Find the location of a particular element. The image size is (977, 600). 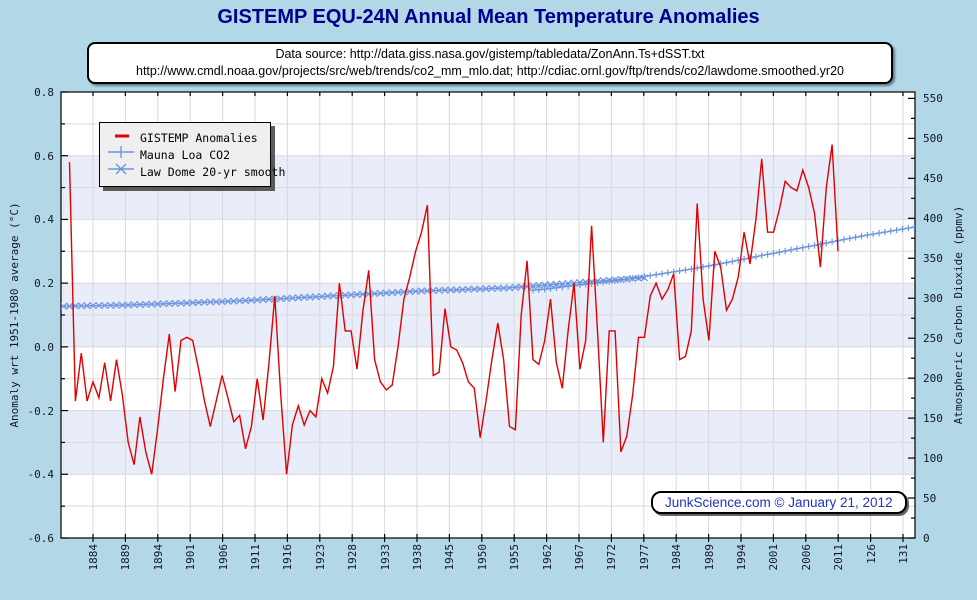

right-tick-label: 500 is located at coordinates (933, 139).